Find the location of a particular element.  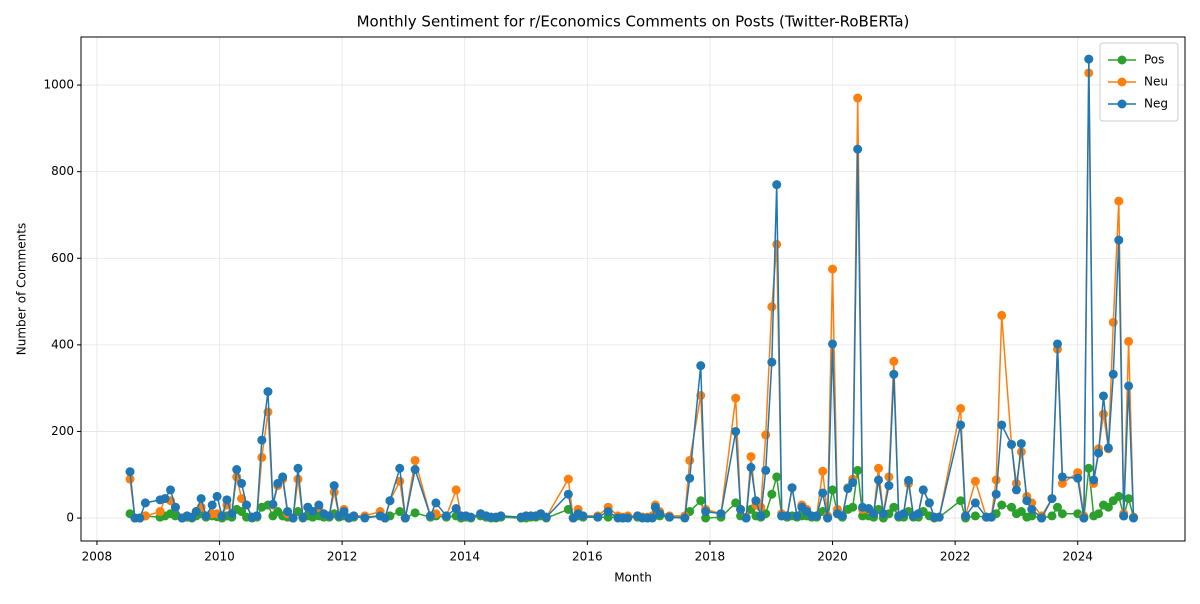

legend-label: Neu is located at coordinates (1156, 82).